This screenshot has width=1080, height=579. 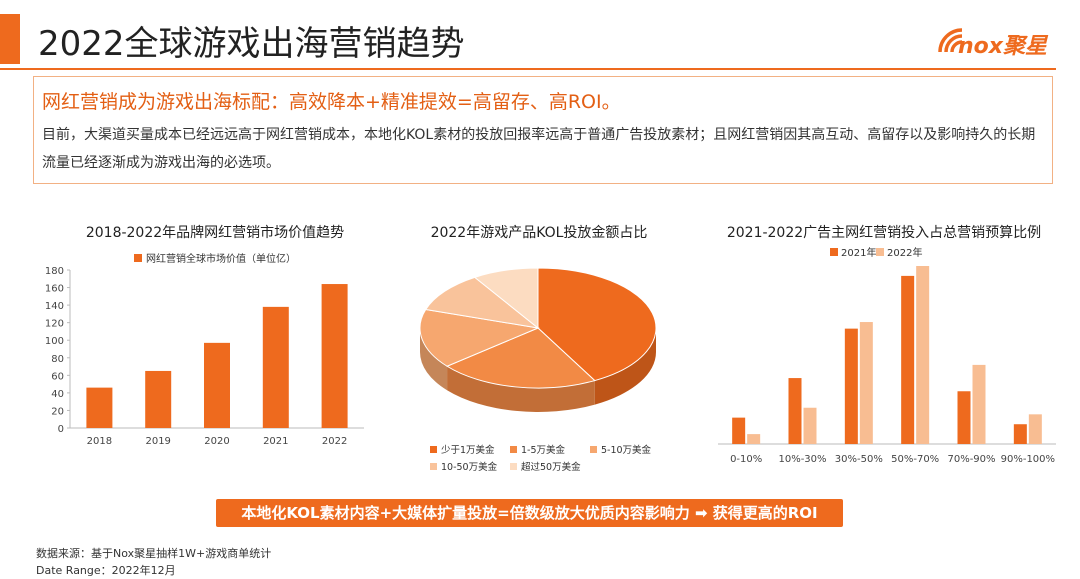 I want to click on logo-text: nox聚星, so click(x=1002, y=46).